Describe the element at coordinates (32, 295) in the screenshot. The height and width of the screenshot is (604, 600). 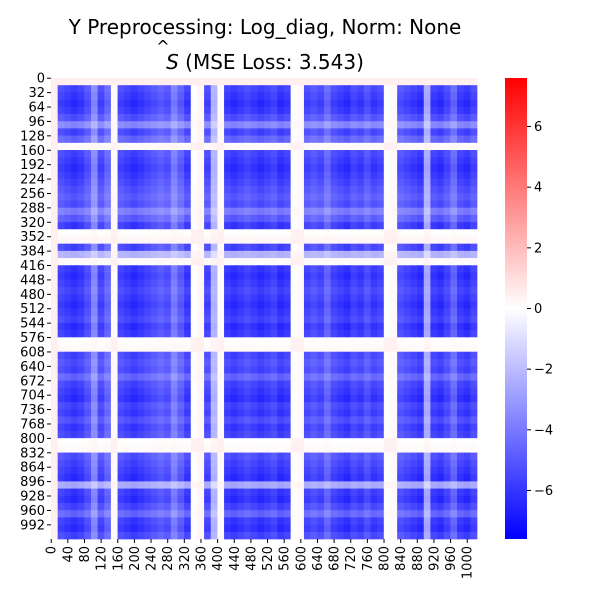
I see `y-tick-label: 480` at that location.